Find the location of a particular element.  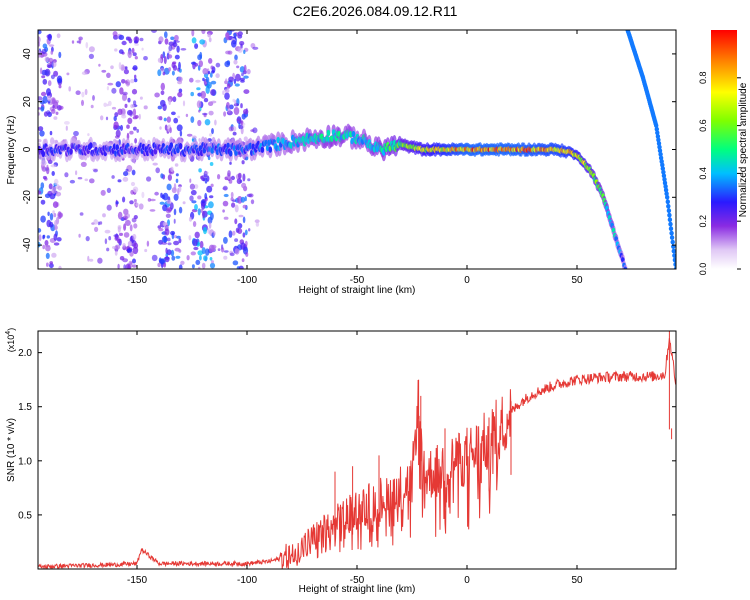

snr-multiplier-close: ) is located at coordinates (11, 329).